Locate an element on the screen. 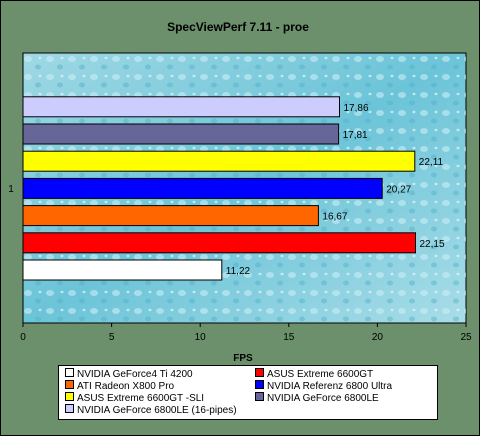  legend-label: NVIDIA GeForce 6800LE (16-pipes) is located at coordinates (157, 410).